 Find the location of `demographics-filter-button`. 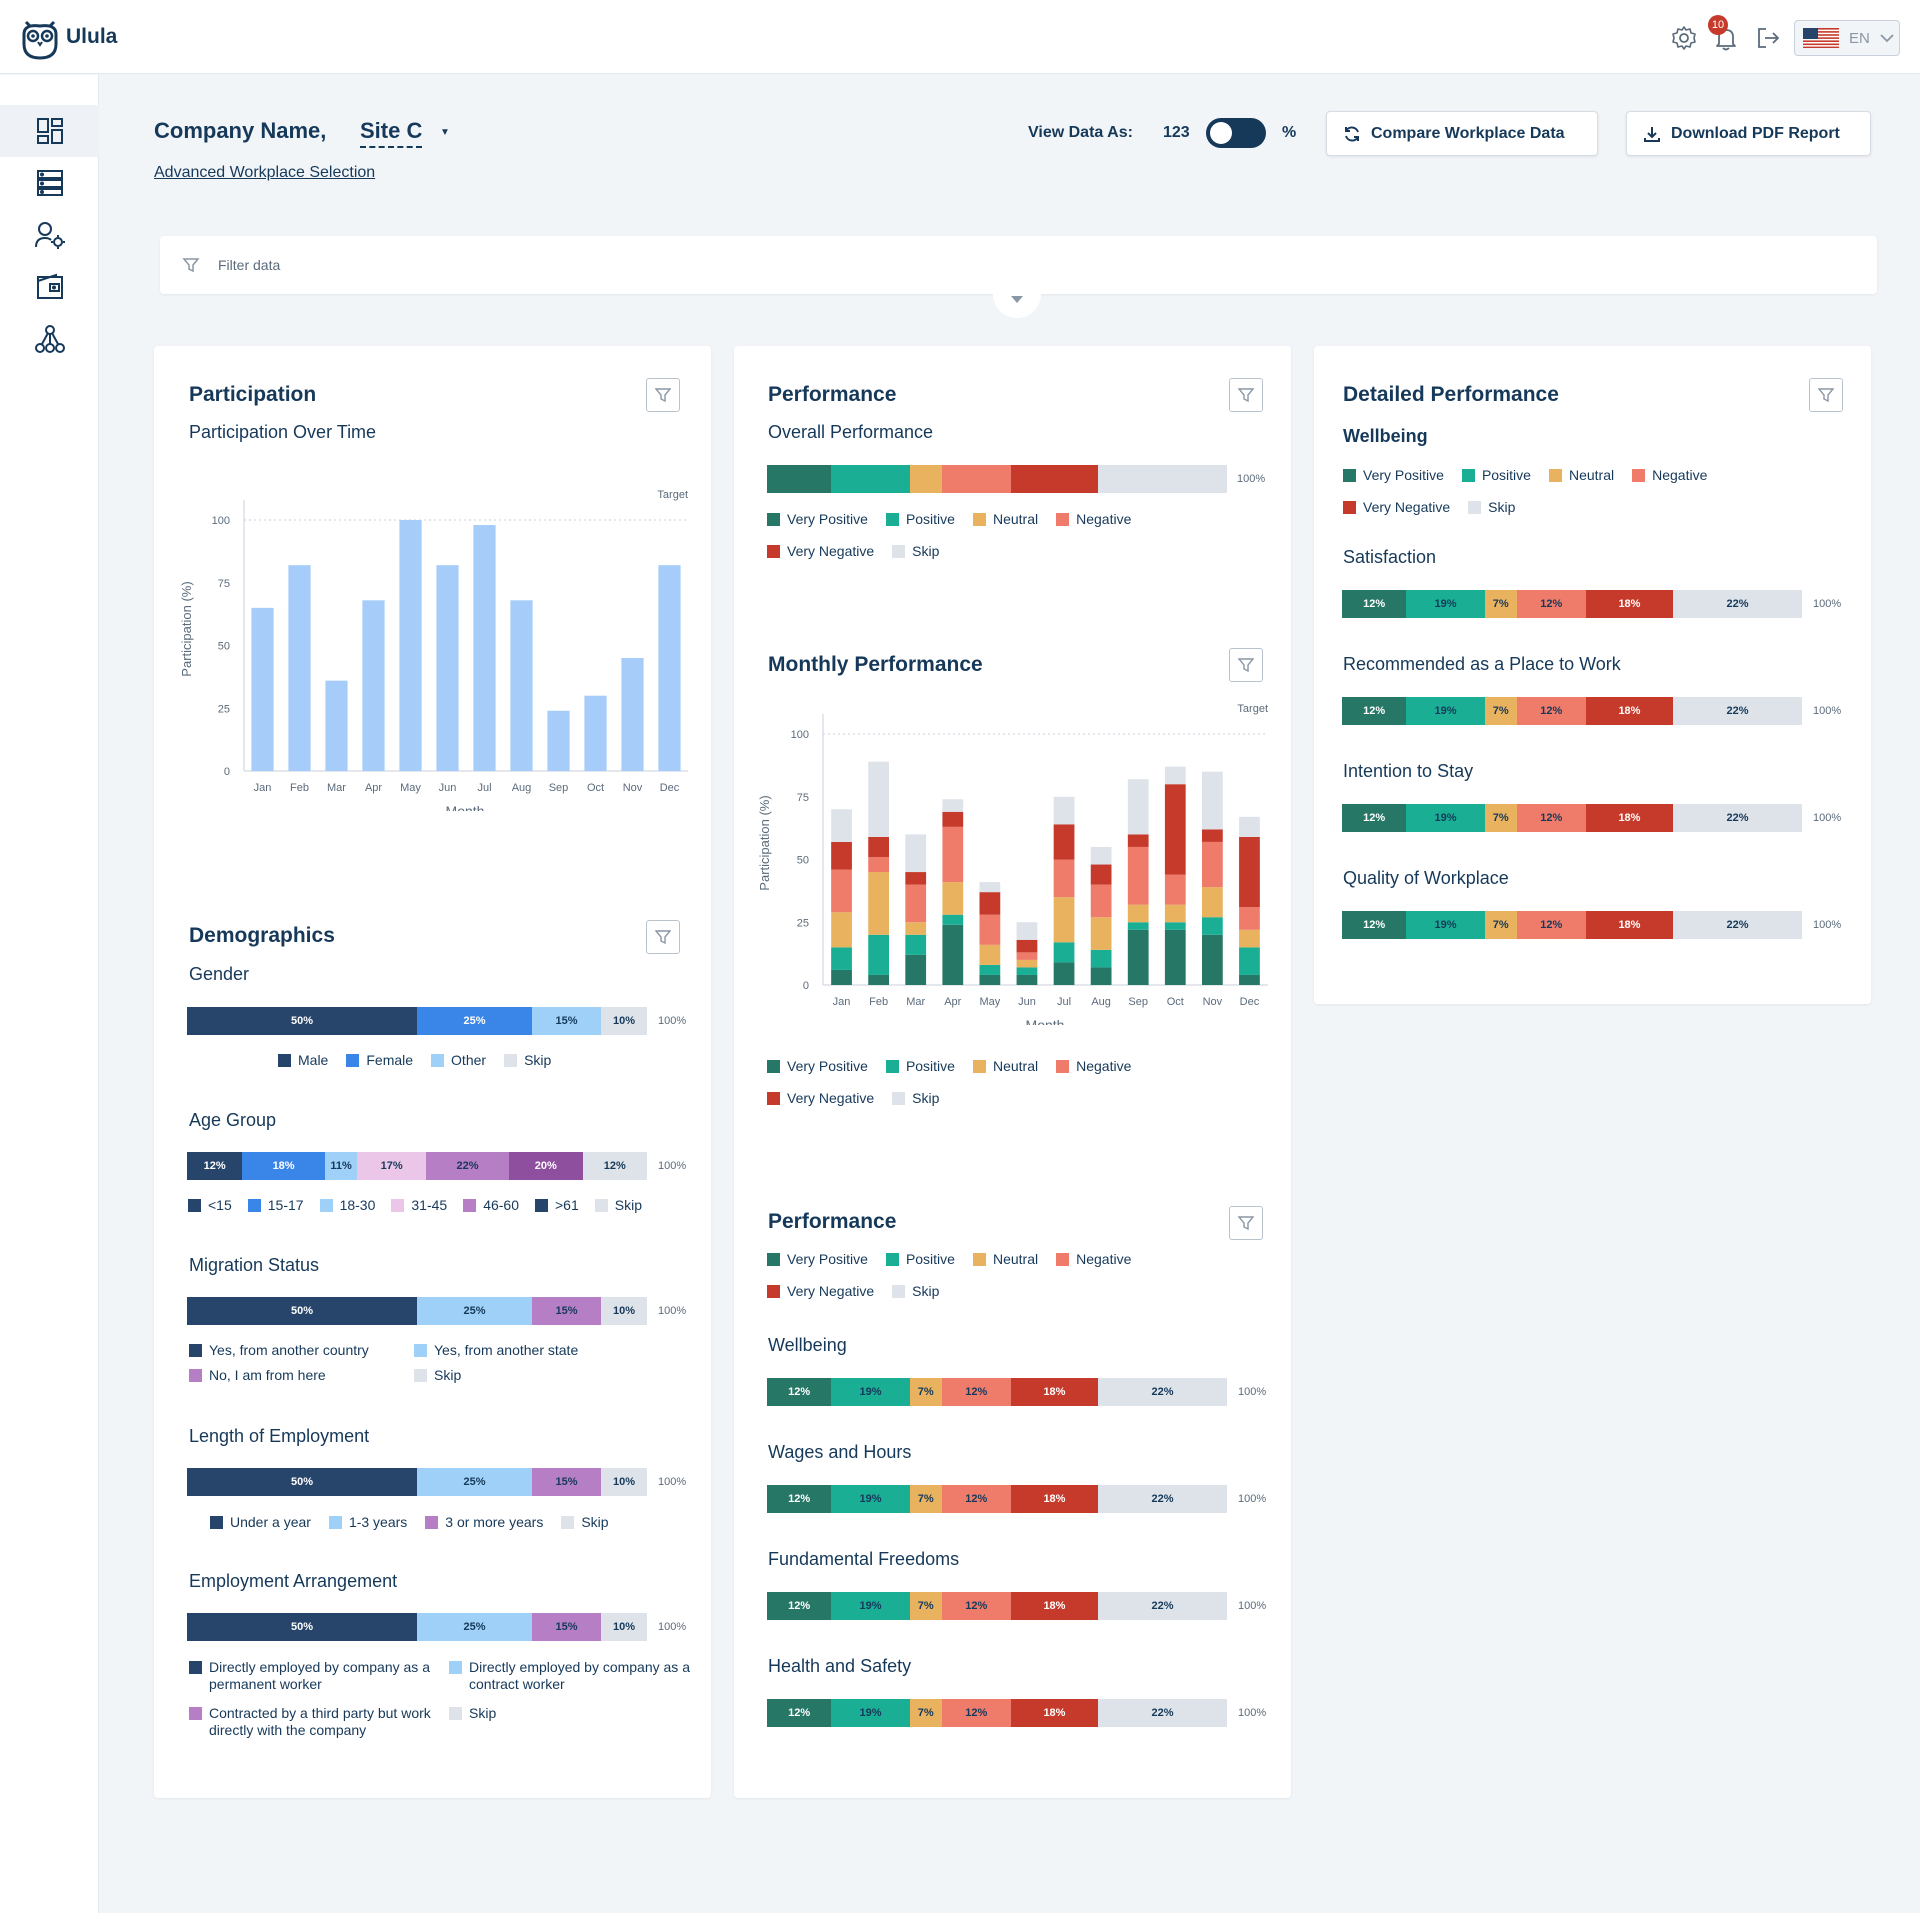

demographics-filter-button is located at coordinates (663, 937).